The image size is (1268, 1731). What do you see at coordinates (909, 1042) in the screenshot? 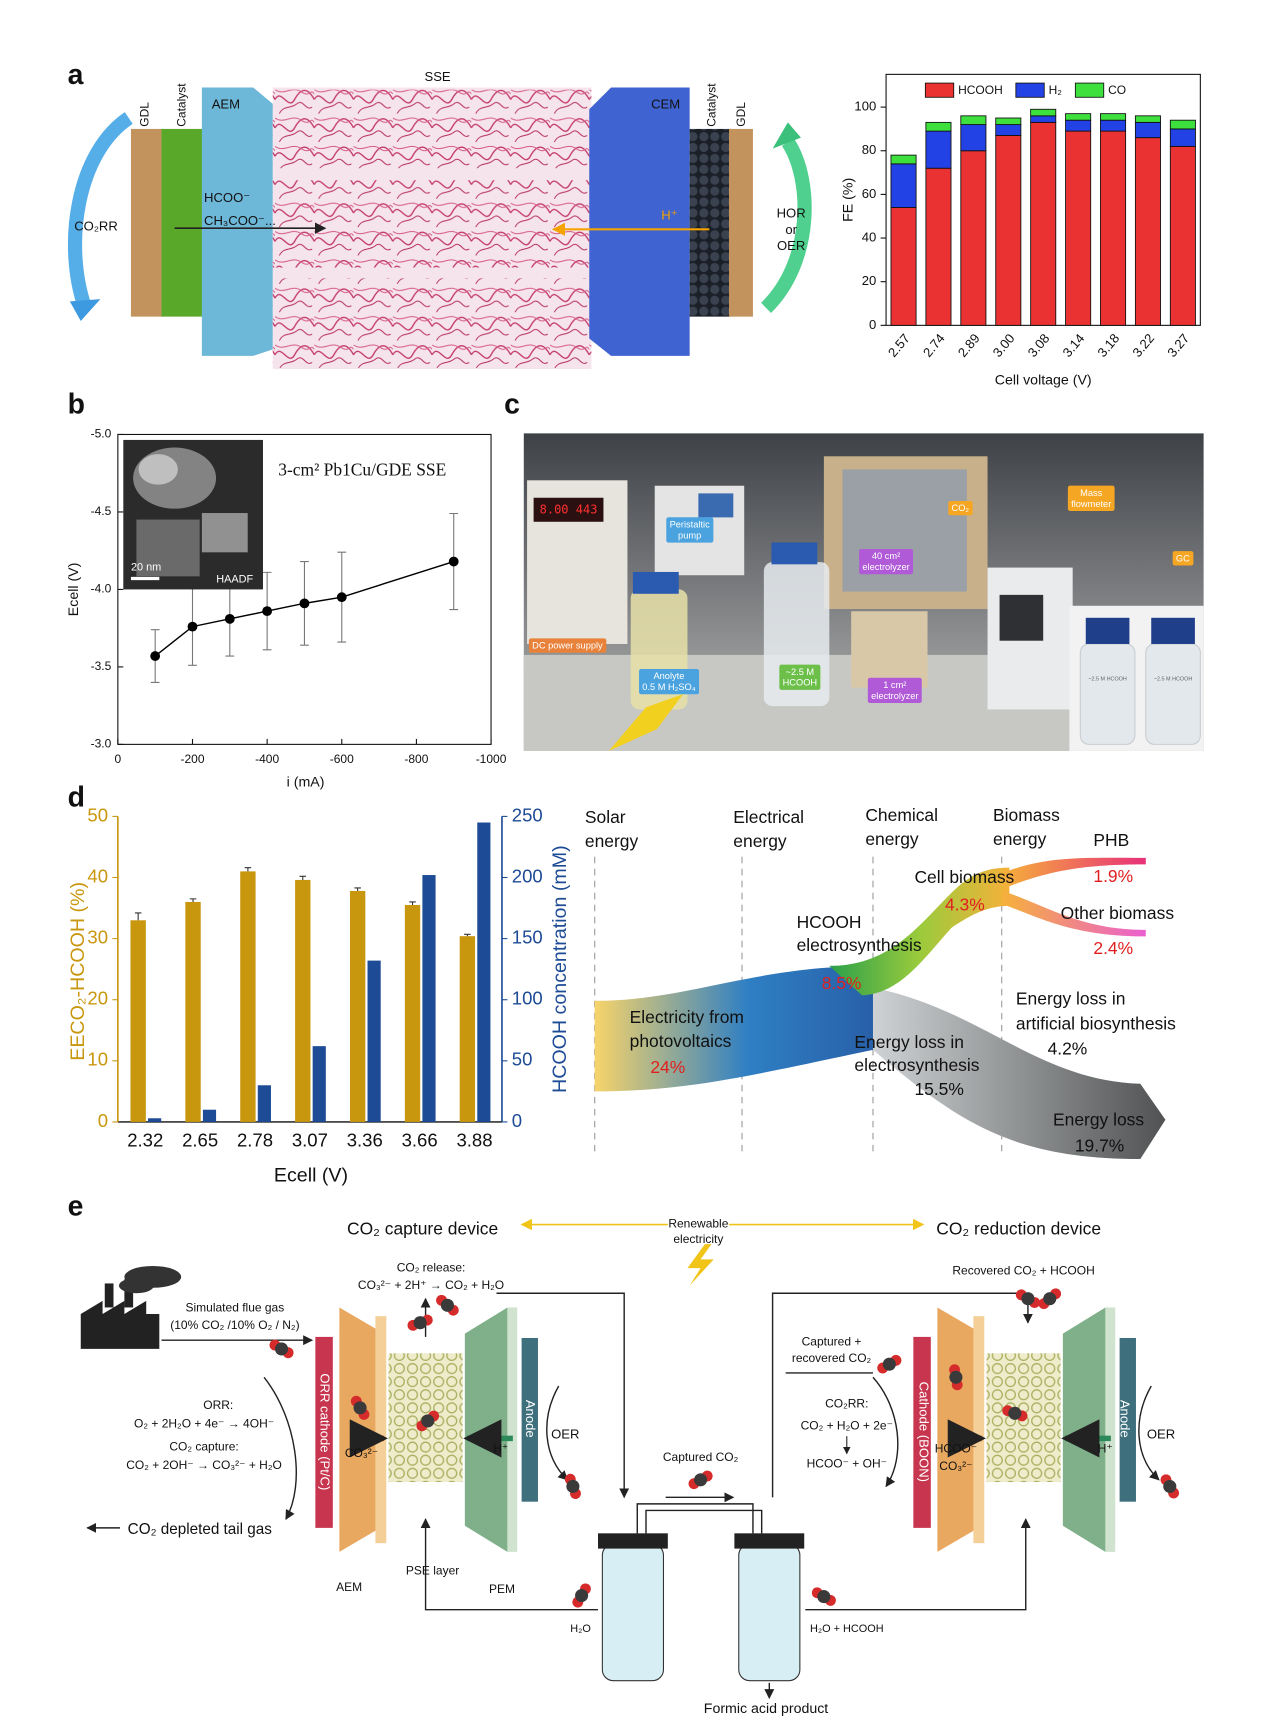
I see `sankey-label: Energy loss in` at bounding box center [909, 1042].